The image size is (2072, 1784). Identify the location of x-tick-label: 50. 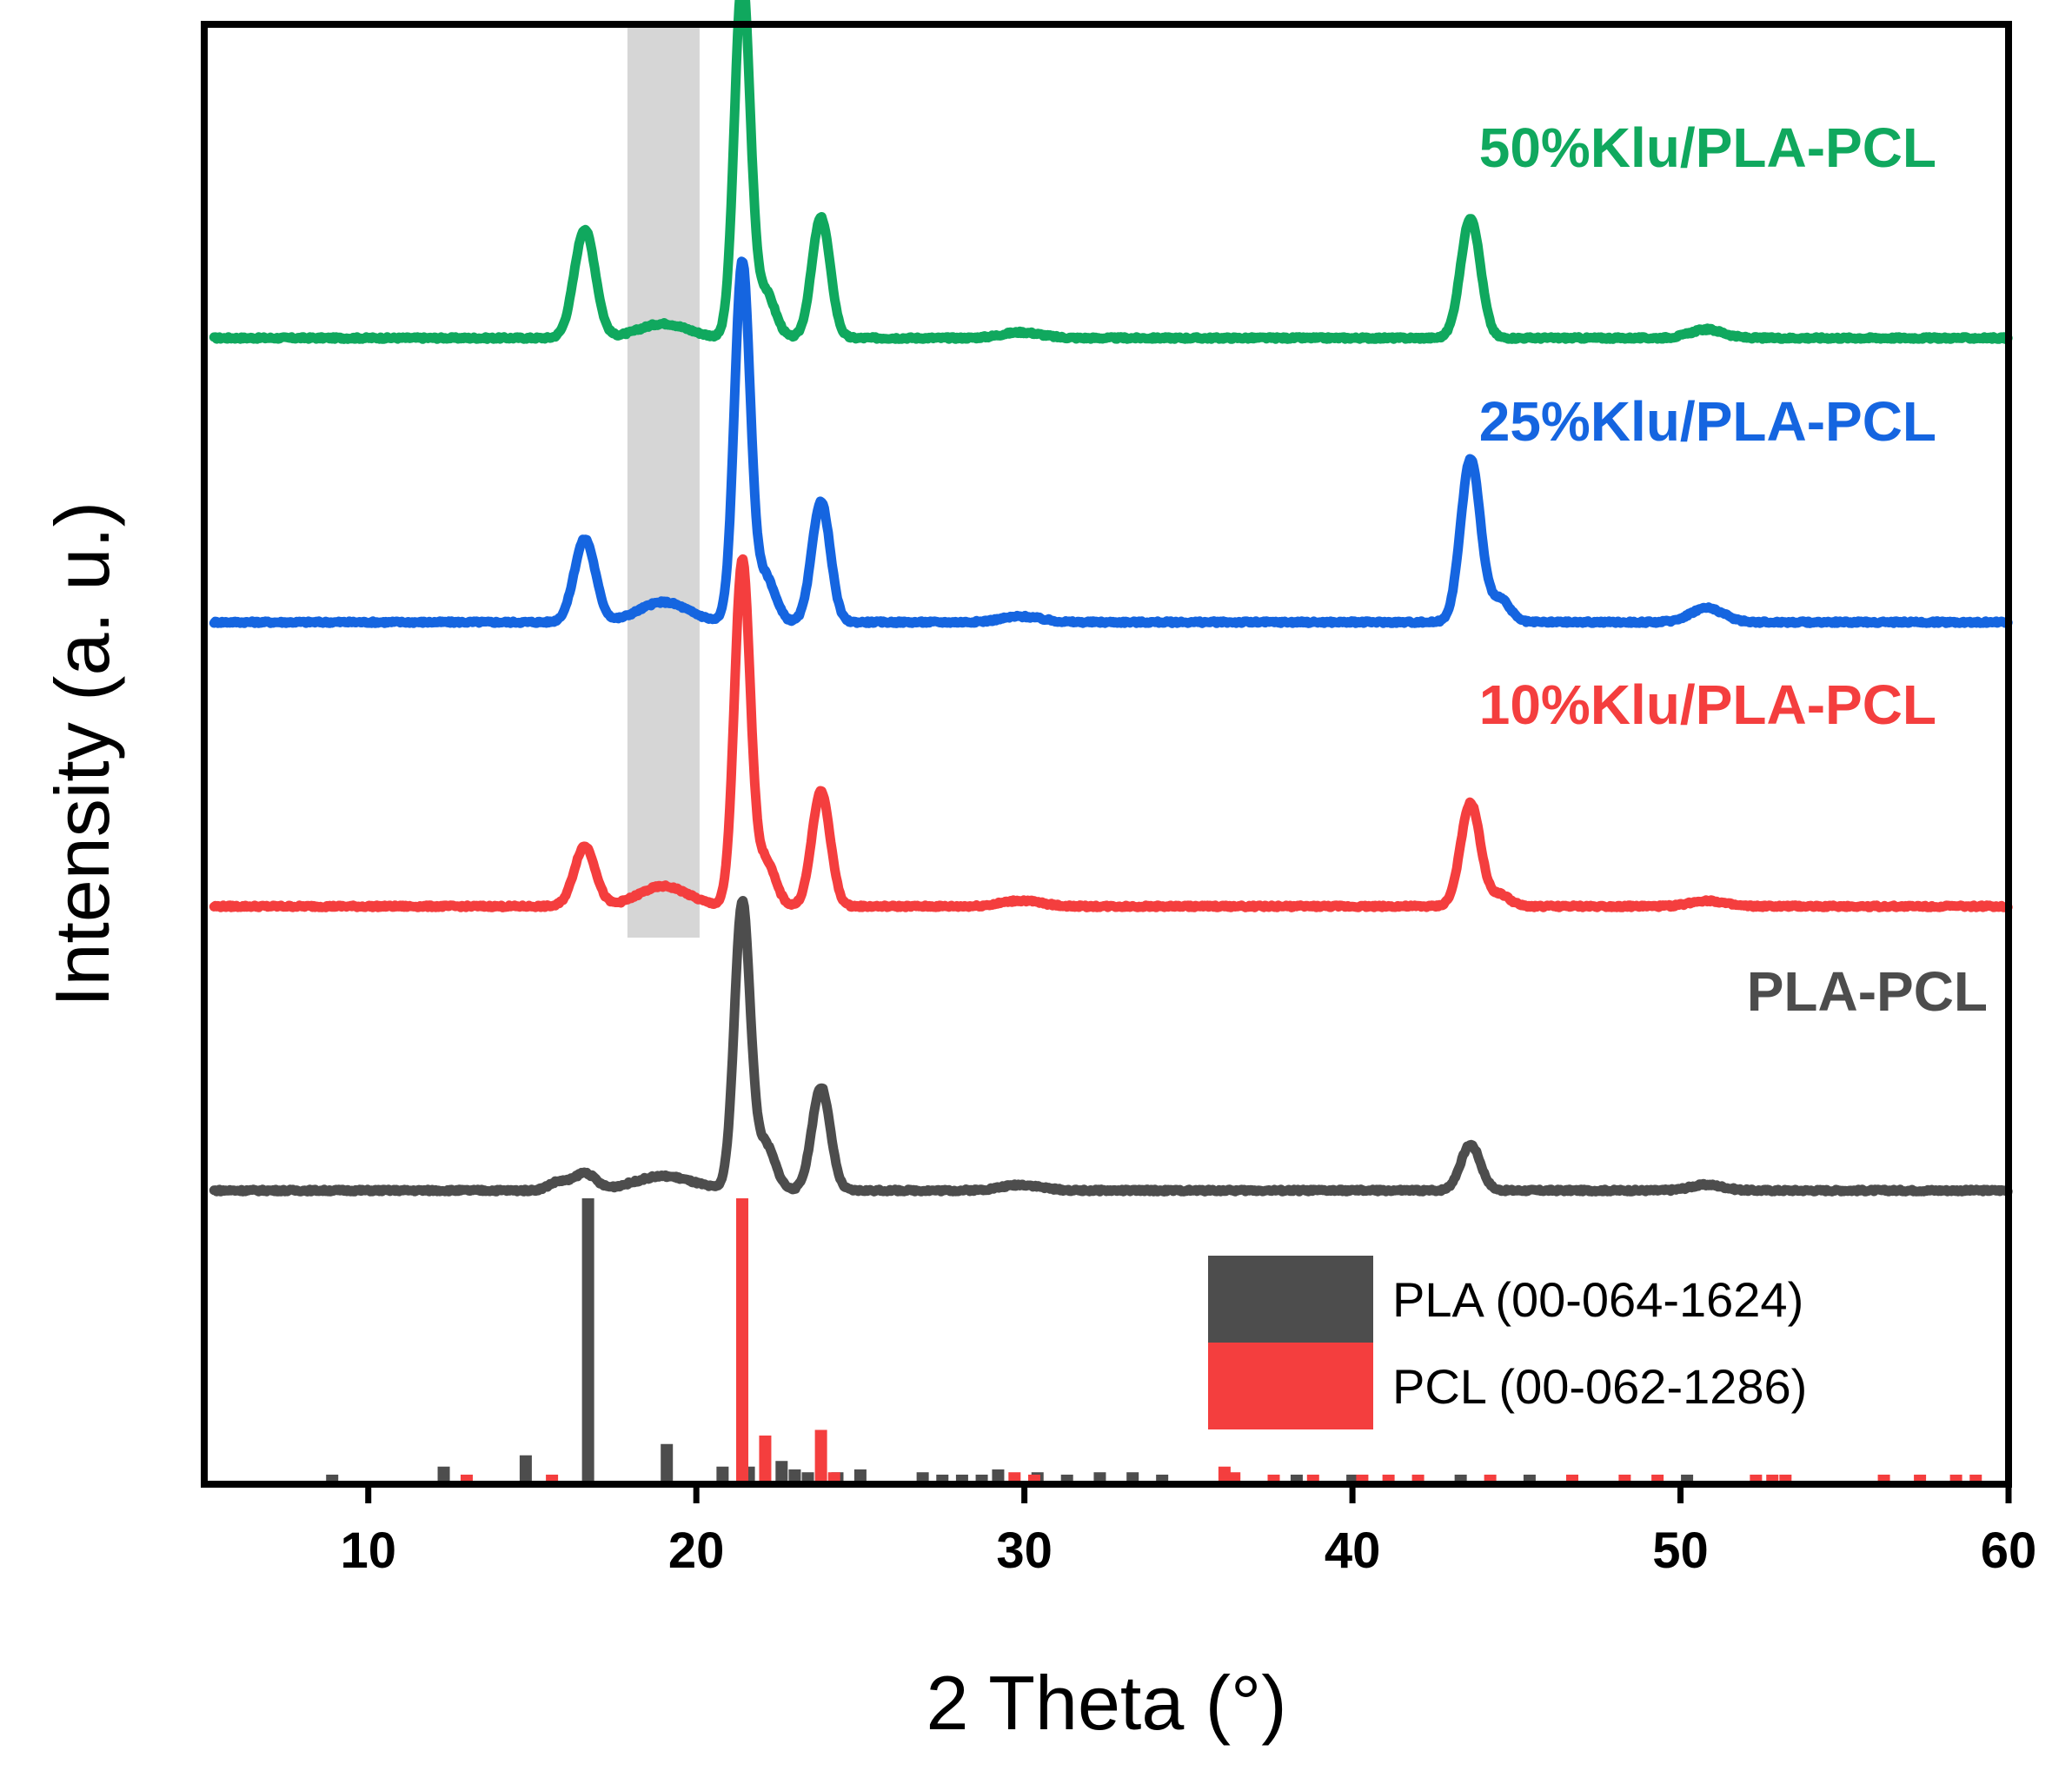
(1680, 1550).